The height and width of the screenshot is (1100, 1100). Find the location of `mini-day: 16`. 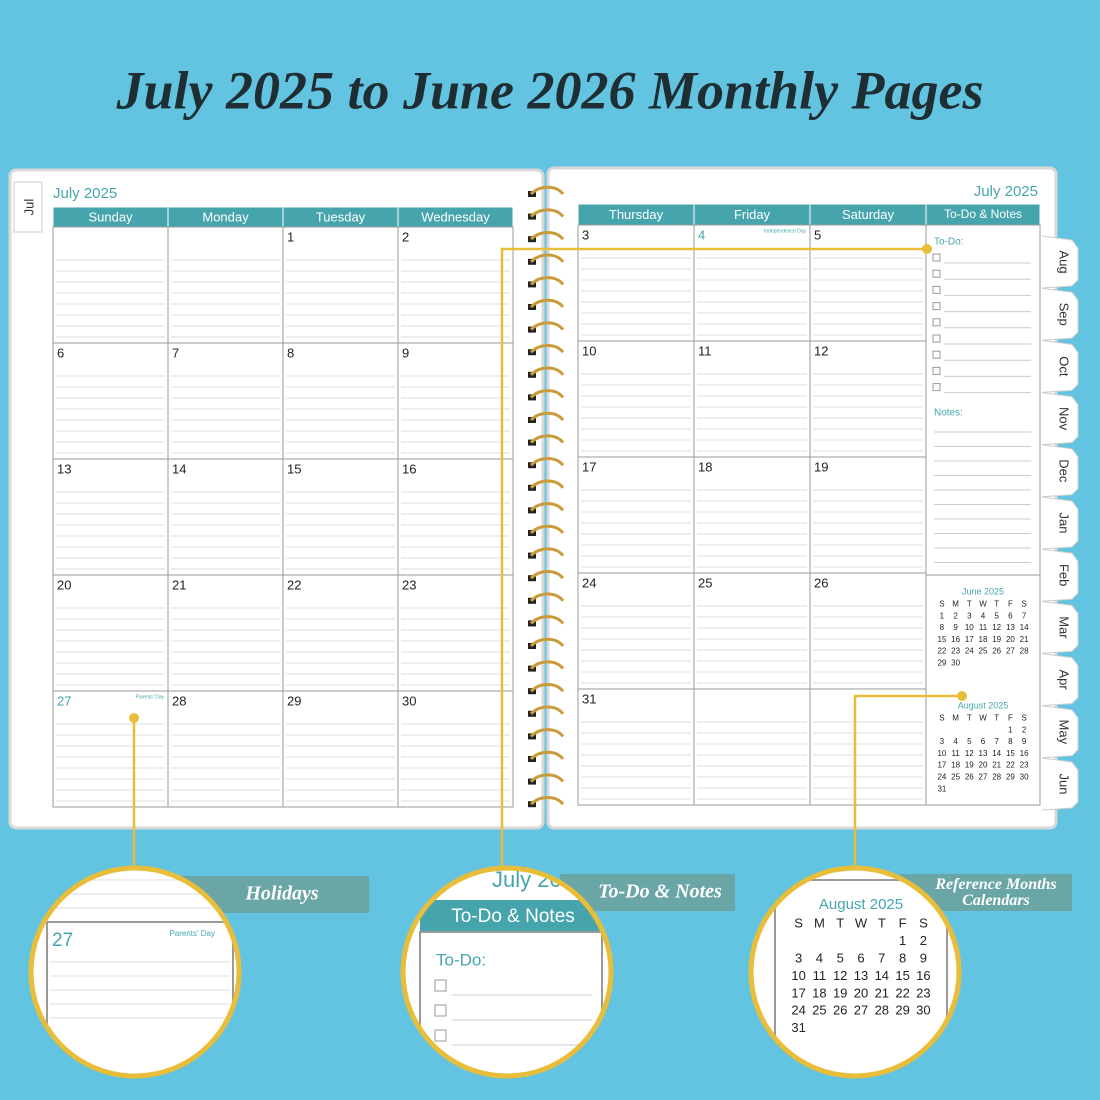

mini-day: 16 is located at coordinates (1024, 753).